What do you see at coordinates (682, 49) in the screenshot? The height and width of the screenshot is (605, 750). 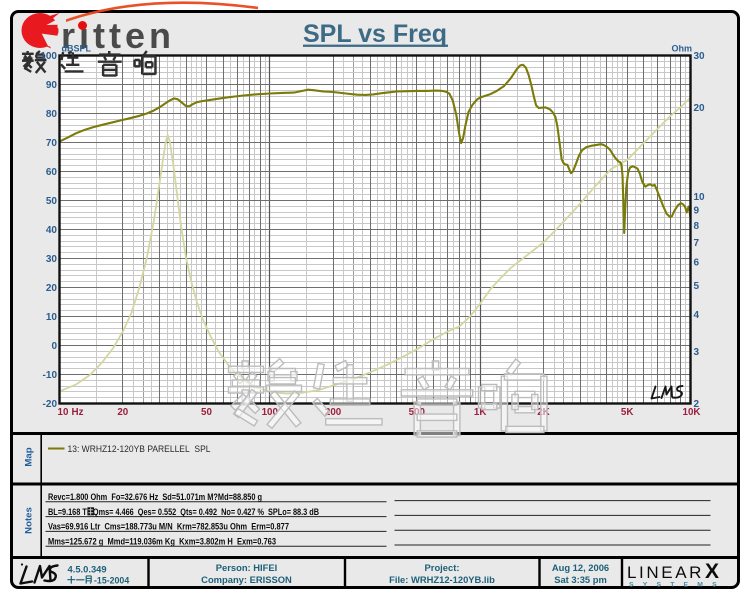 I see `svg-text: Ohm` at bounding box center [682, 49].